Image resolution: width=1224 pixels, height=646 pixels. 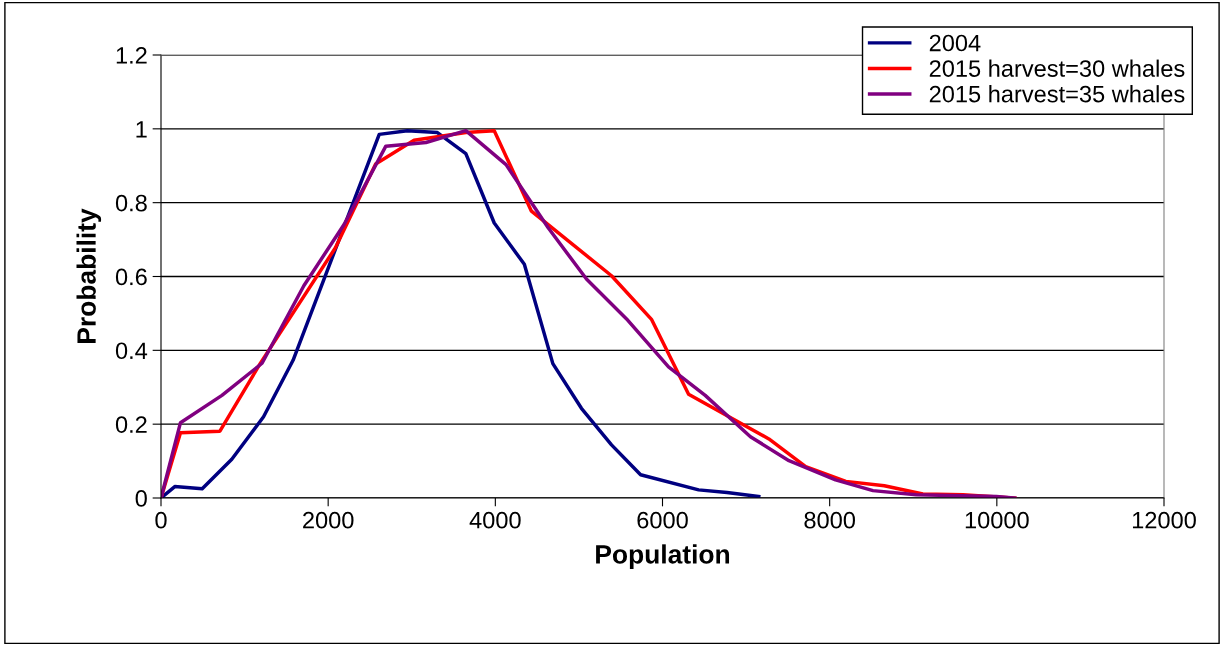 What do you see at coordinates (662, 520) in the screenshot?
I see `x-tick-label: 6000` at bounding box center [662, 520].